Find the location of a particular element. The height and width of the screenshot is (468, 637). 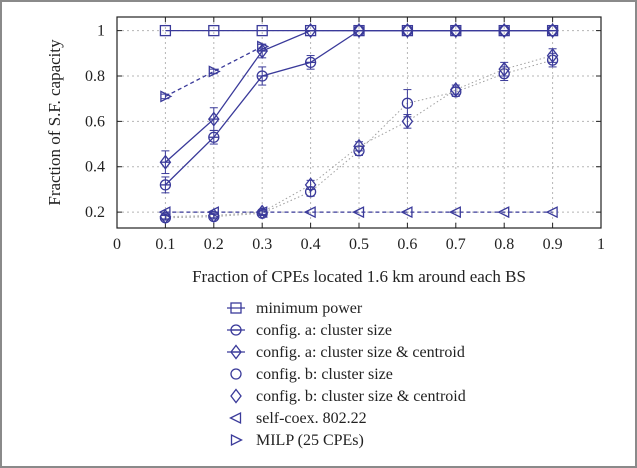

x-tick-label: 0.7 is located at coordinates (456, 244).